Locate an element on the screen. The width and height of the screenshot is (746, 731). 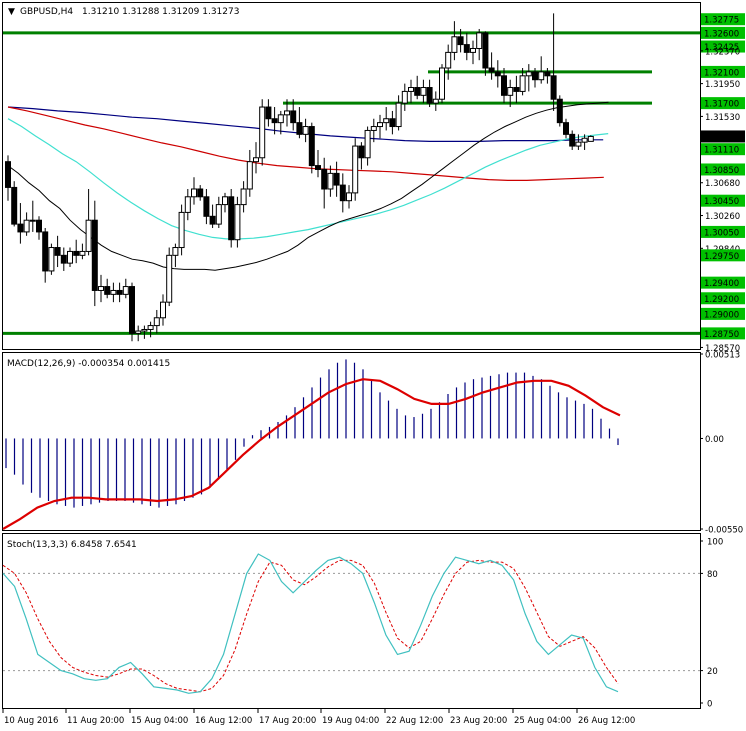
ohlc-readout: 1.31210 1.31288 1.31209 1.31273 is located at coordinates (160, 12).